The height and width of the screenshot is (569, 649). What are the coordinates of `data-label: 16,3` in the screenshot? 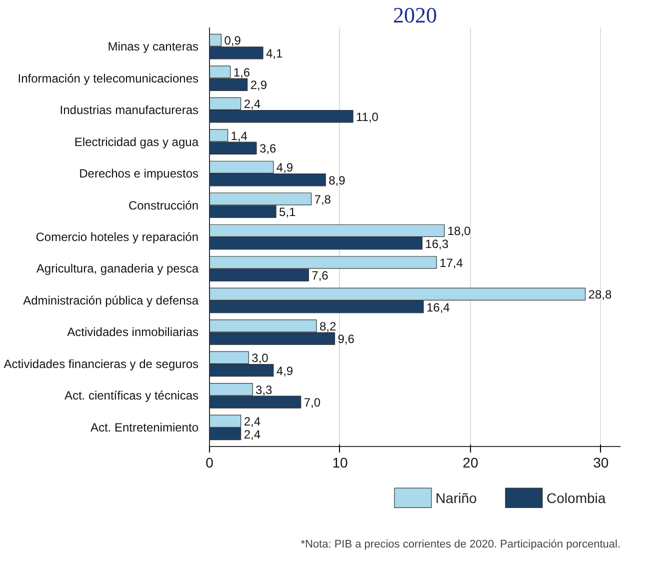 It's located at (437, 243).